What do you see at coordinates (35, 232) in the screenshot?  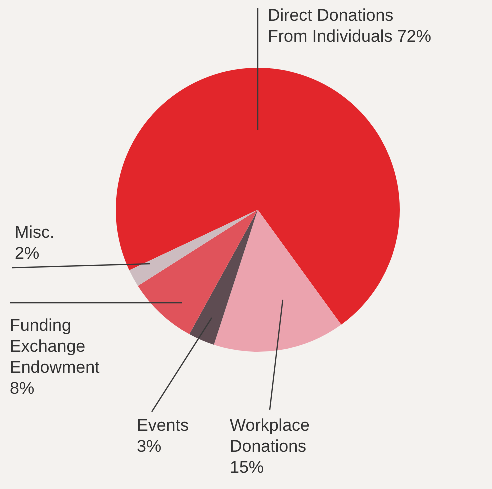 I see `slice-label: Misc.` at bounding box center [35, 232].